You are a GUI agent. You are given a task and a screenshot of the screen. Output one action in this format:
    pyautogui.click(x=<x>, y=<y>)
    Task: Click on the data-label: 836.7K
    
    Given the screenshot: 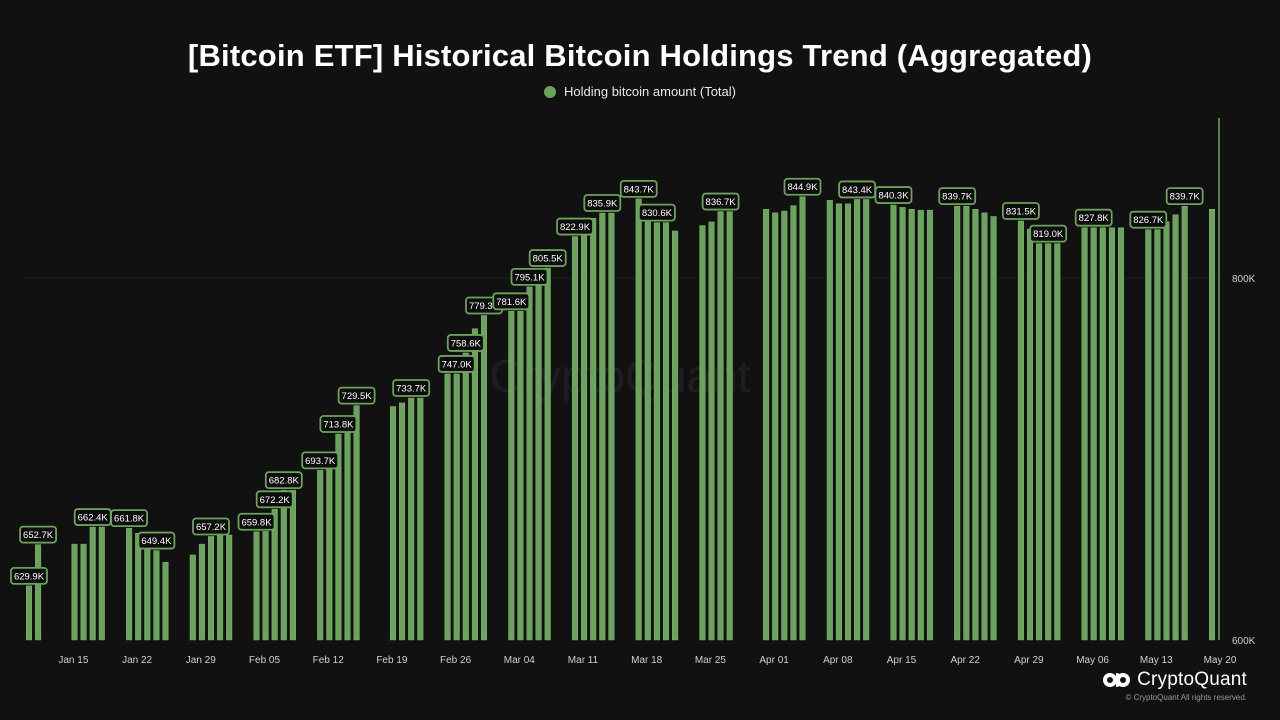 What is the action you would take?
    pyautogui.click(x=721, y=202)
    